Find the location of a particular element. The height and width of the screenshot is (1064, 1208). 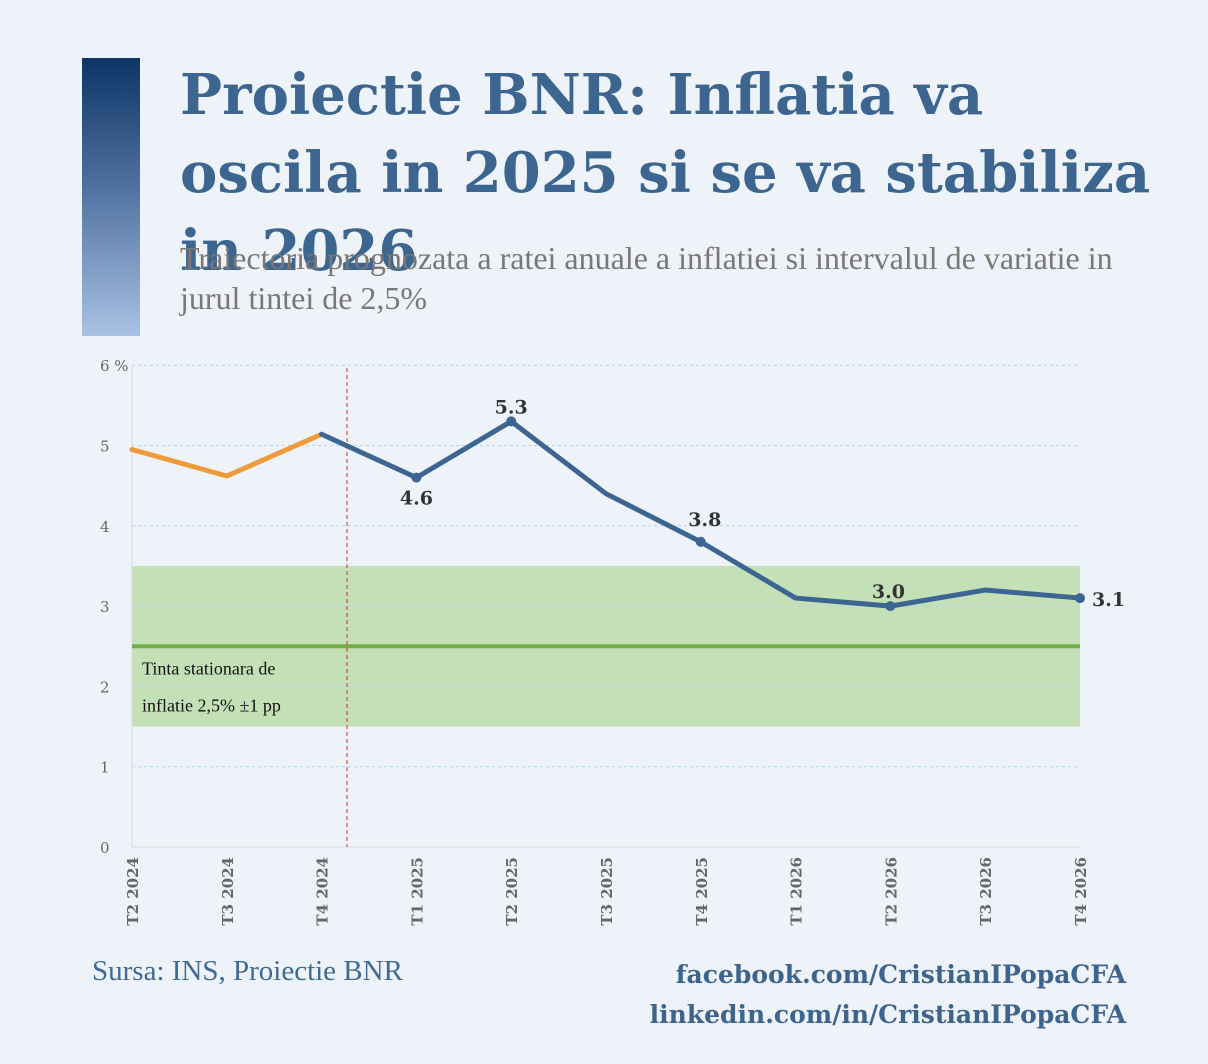

x-tick-label: T3 2024 is located at coordinates (228, 891).